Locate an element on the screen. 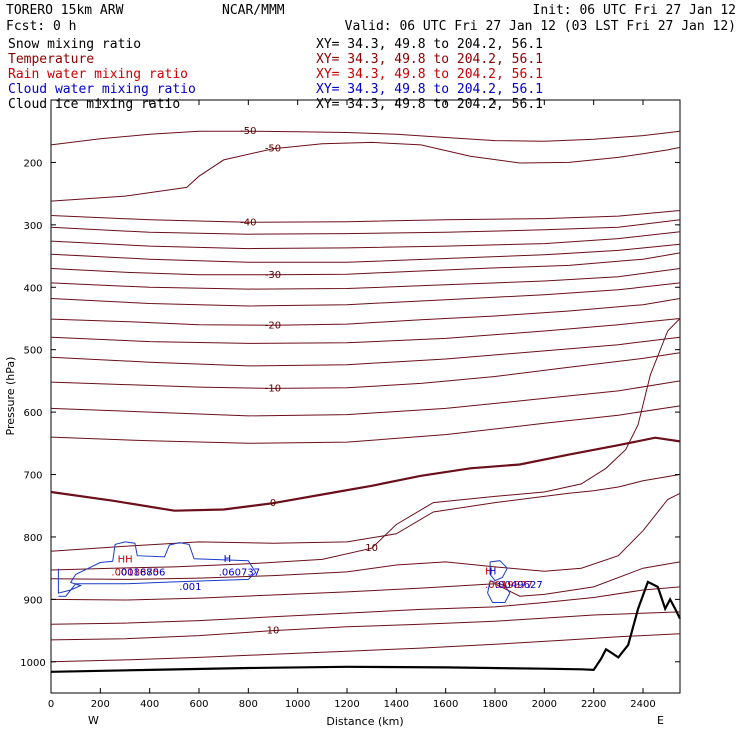  y-tick-label: 800 is located at coordinates (32, 538).